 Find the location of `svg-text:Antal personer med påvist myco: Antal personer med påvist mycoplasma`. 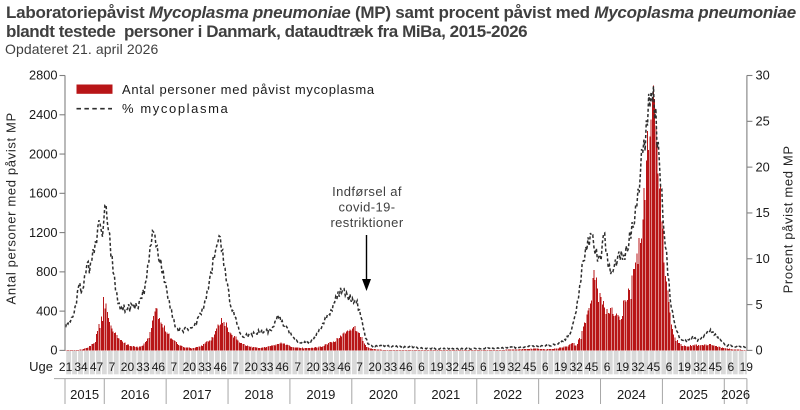

svg-text:Antal personer med påvist myco: Antal personer med påvist mycoplasma is located at coordinates (248, 89).